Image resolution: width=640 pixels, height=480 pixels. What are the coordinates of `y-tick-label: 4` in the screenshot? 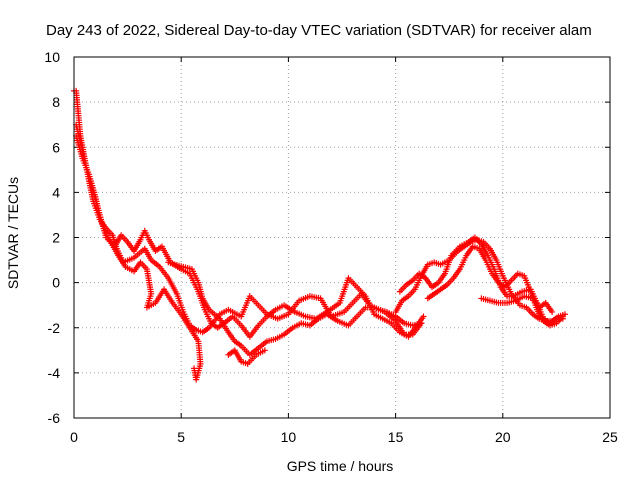 It's located at (56, 192).